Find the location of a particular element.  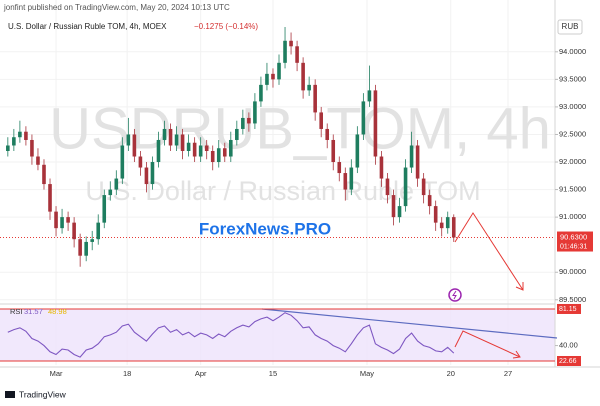

rsi-forecast-arrow is located at coordinates (487, 344).